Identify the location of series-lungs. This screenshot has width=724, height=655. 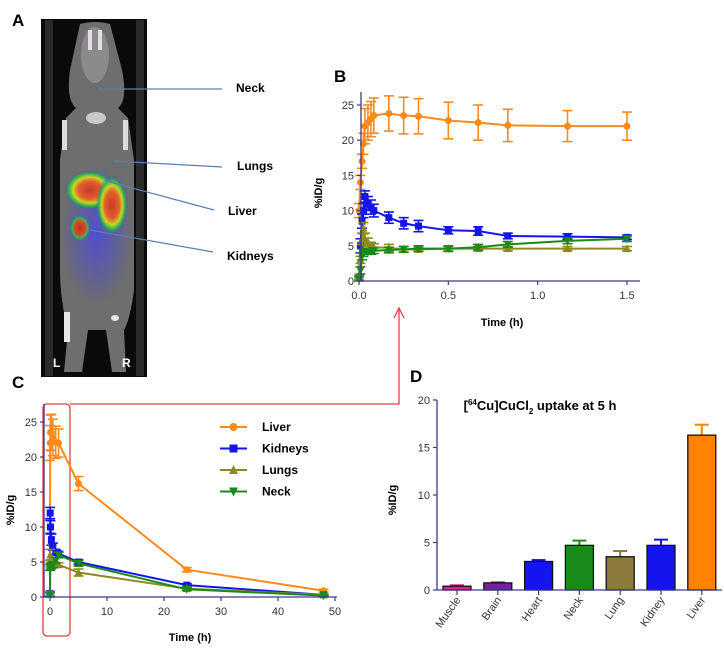
(493, 251).